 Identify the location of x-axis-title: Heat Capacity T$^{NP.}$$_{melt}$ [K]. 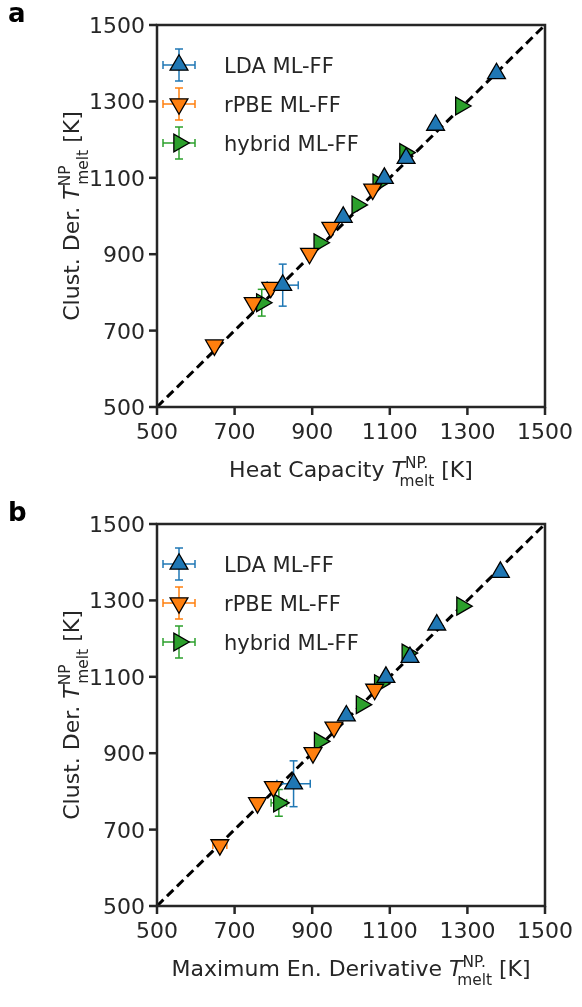
(351, 472).